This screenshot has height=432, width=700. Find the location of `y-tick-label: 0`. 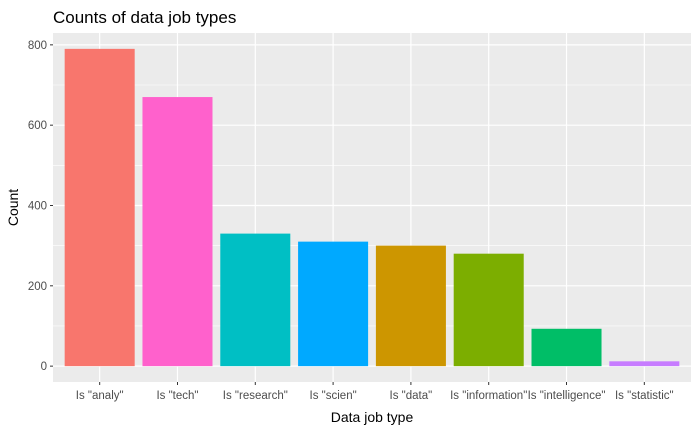

y-tick-label: 0 is located at coordinates (44, 367).